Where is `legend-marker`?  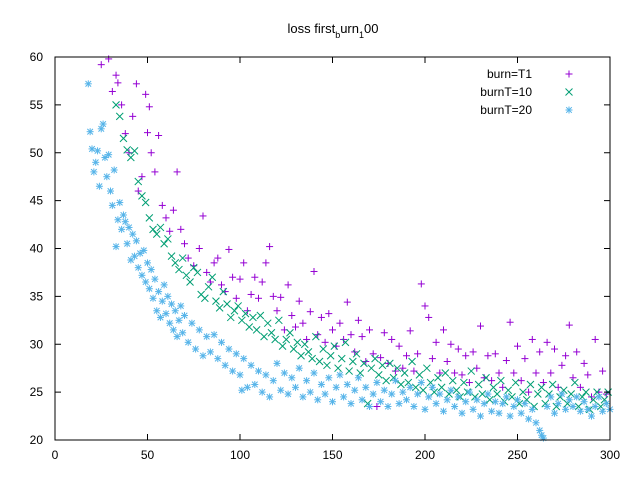
legend-marker is located at coordinates (569, 110).